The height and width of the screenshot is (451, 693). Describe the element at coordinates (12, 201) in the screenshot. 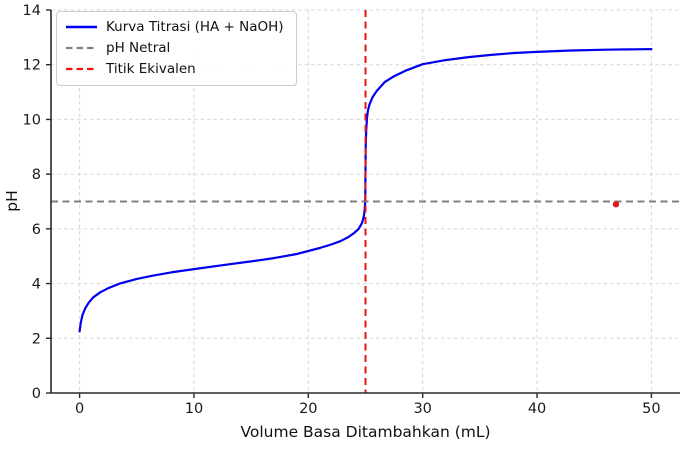

I see `y-axis-label: pH` at that location.